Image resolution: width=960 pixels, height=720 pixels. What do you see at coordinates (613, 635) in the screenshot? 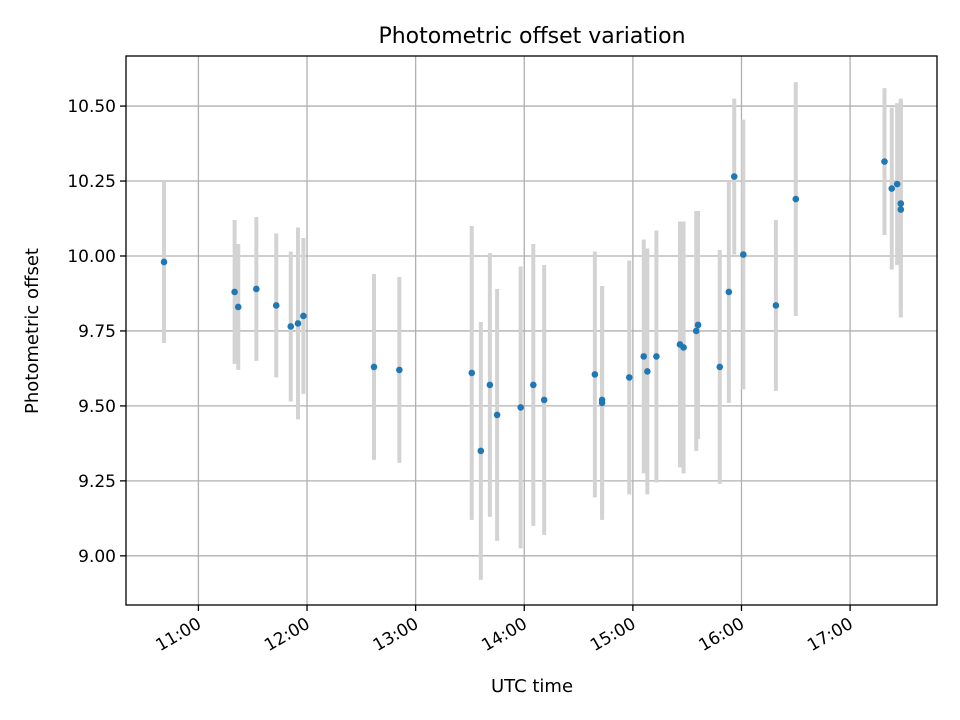
I see `x-tick-label: 15:00` at bounding box center [613, 635].